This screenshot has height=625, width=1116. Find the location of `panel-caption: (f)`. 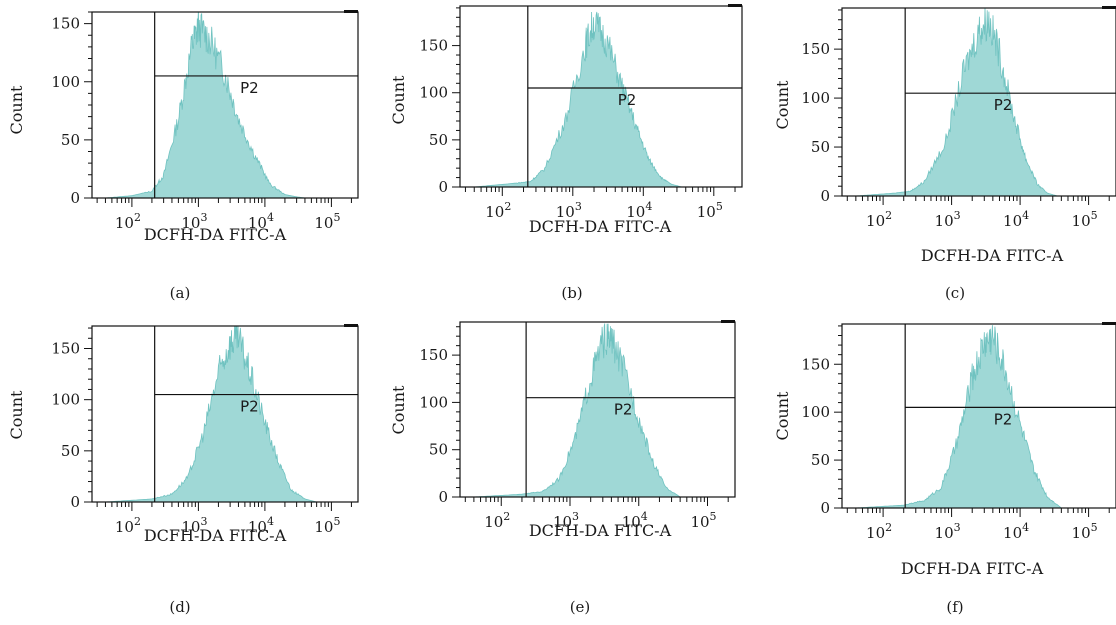

panel-caption: (f) is located at coordinates (954, 607).